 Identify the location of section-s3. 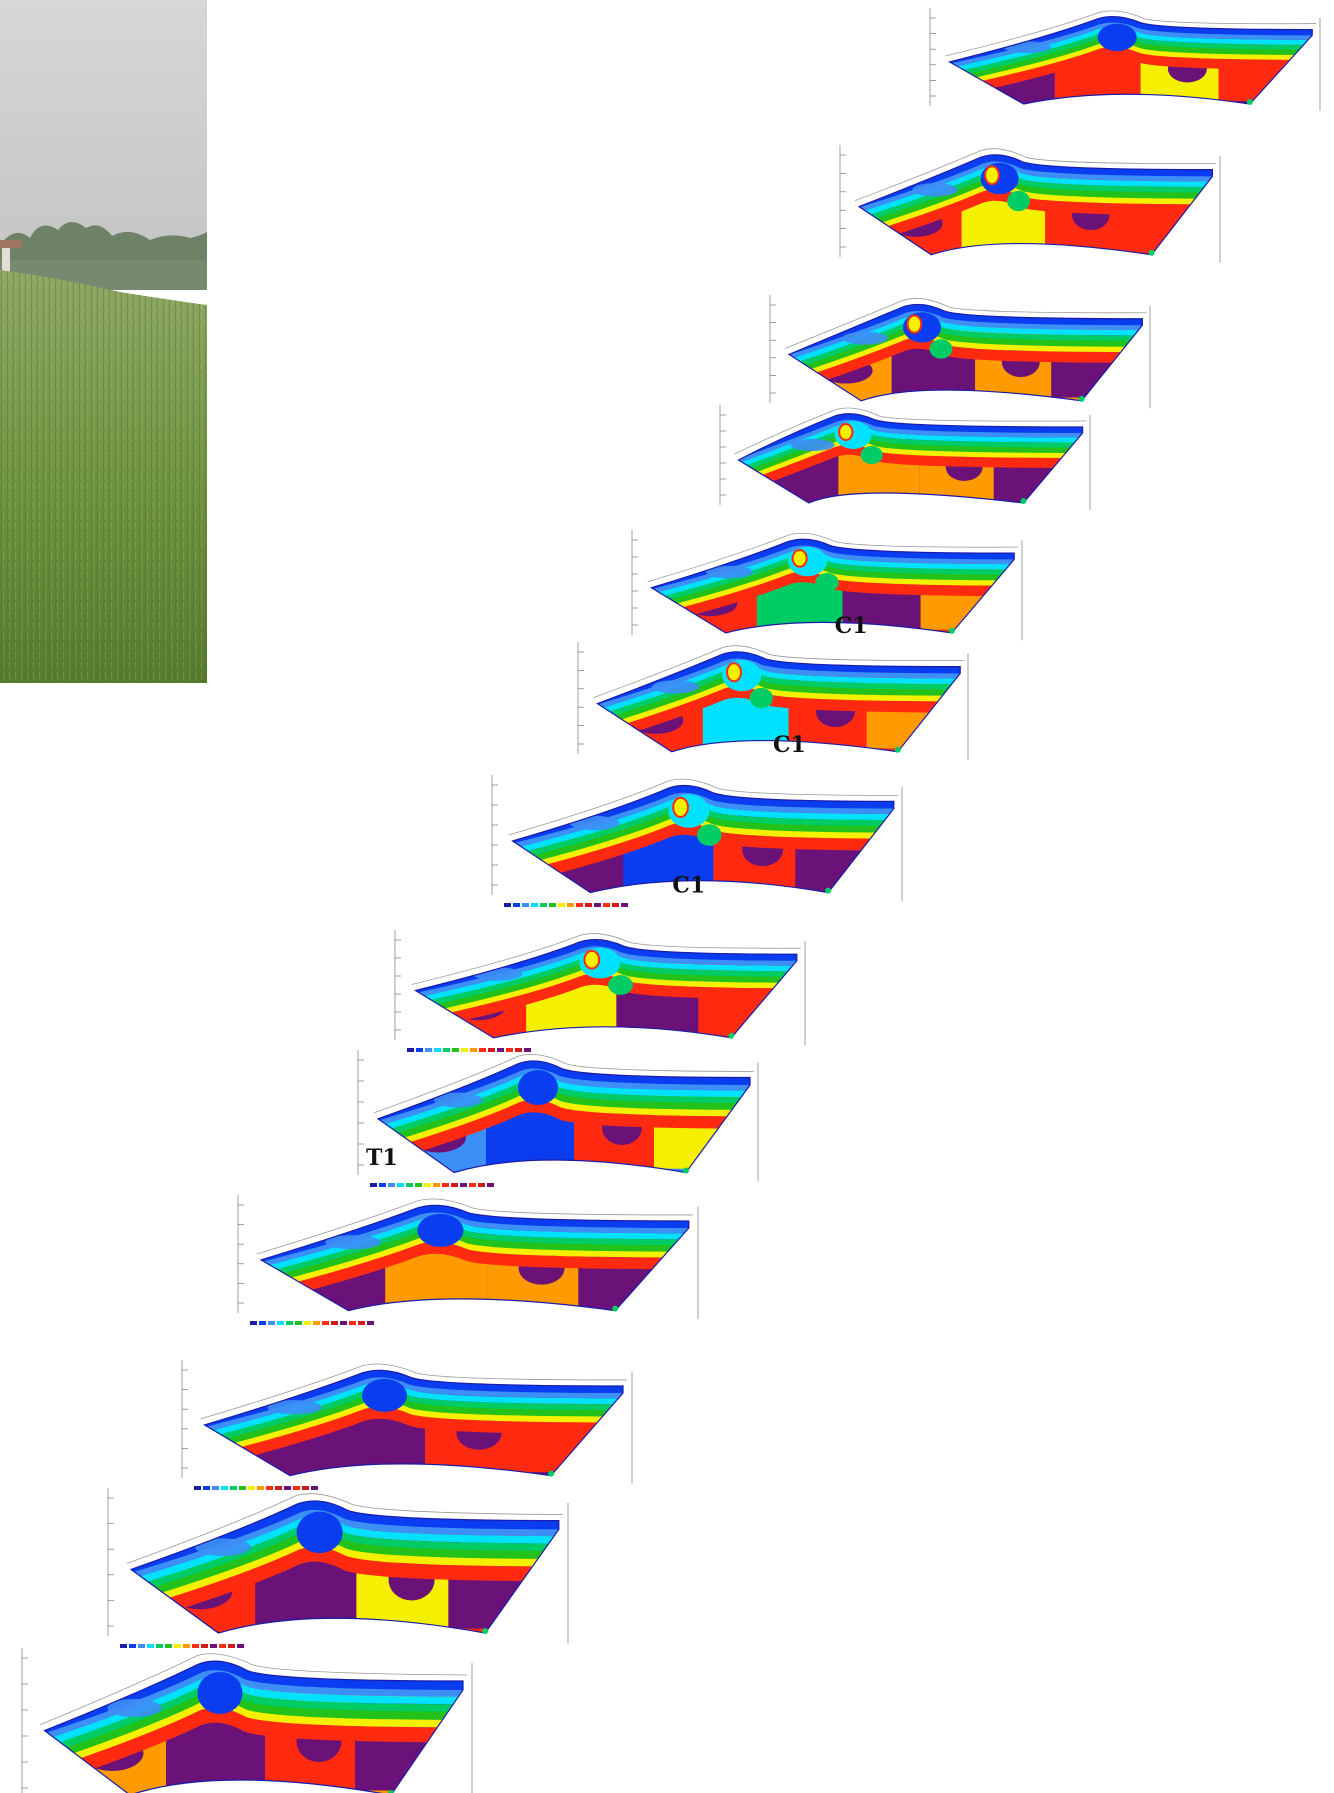
(960, 352).